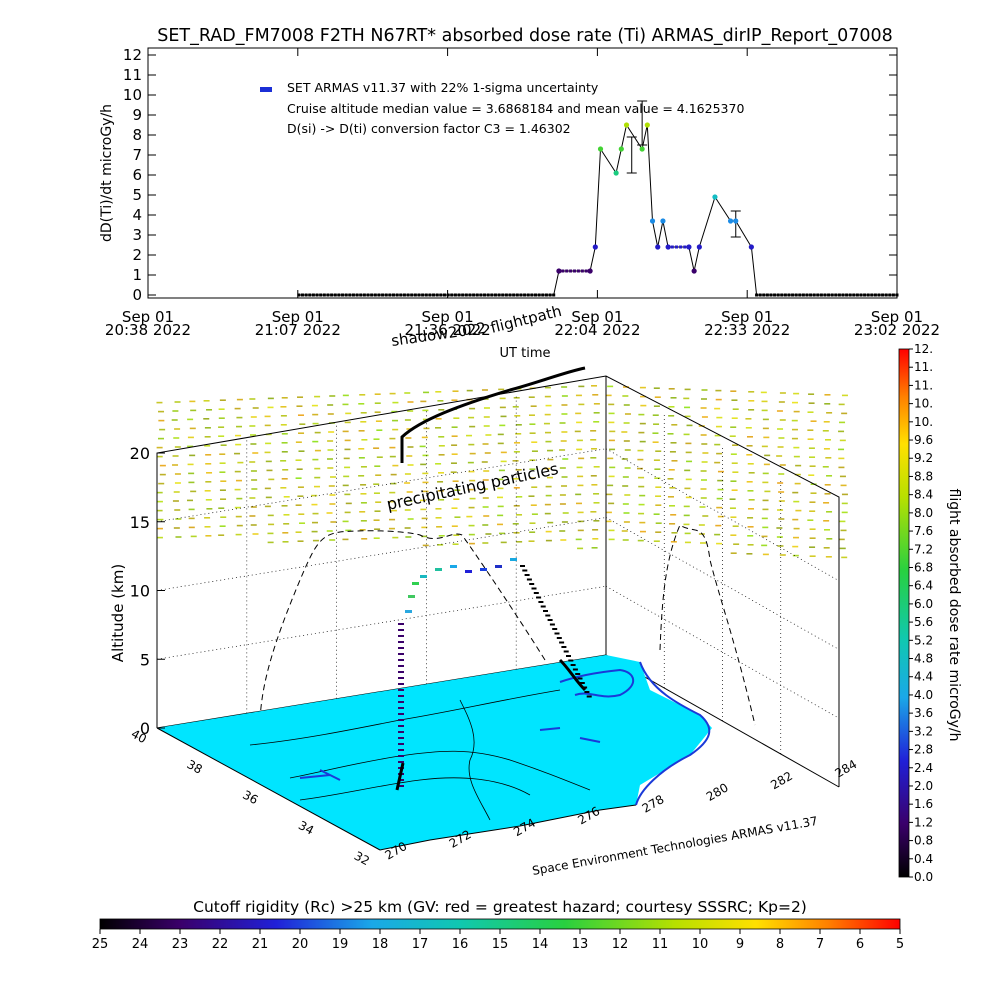 Image resolution: width=1000 pixels, height=1000 pixels. What do you see at coordinates (923, 804) in the screenshot?
I see `dose-colorbar-tick-label: 1.6` at bounding box center [923, 804].